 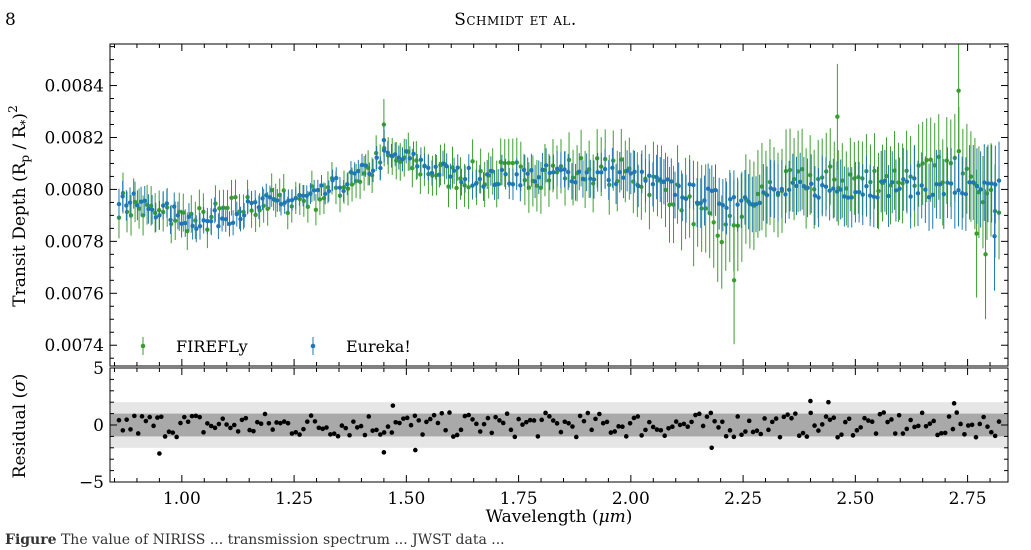 I want to click on legend-label-eureka: Eureka!, so click(x=378, y=346).